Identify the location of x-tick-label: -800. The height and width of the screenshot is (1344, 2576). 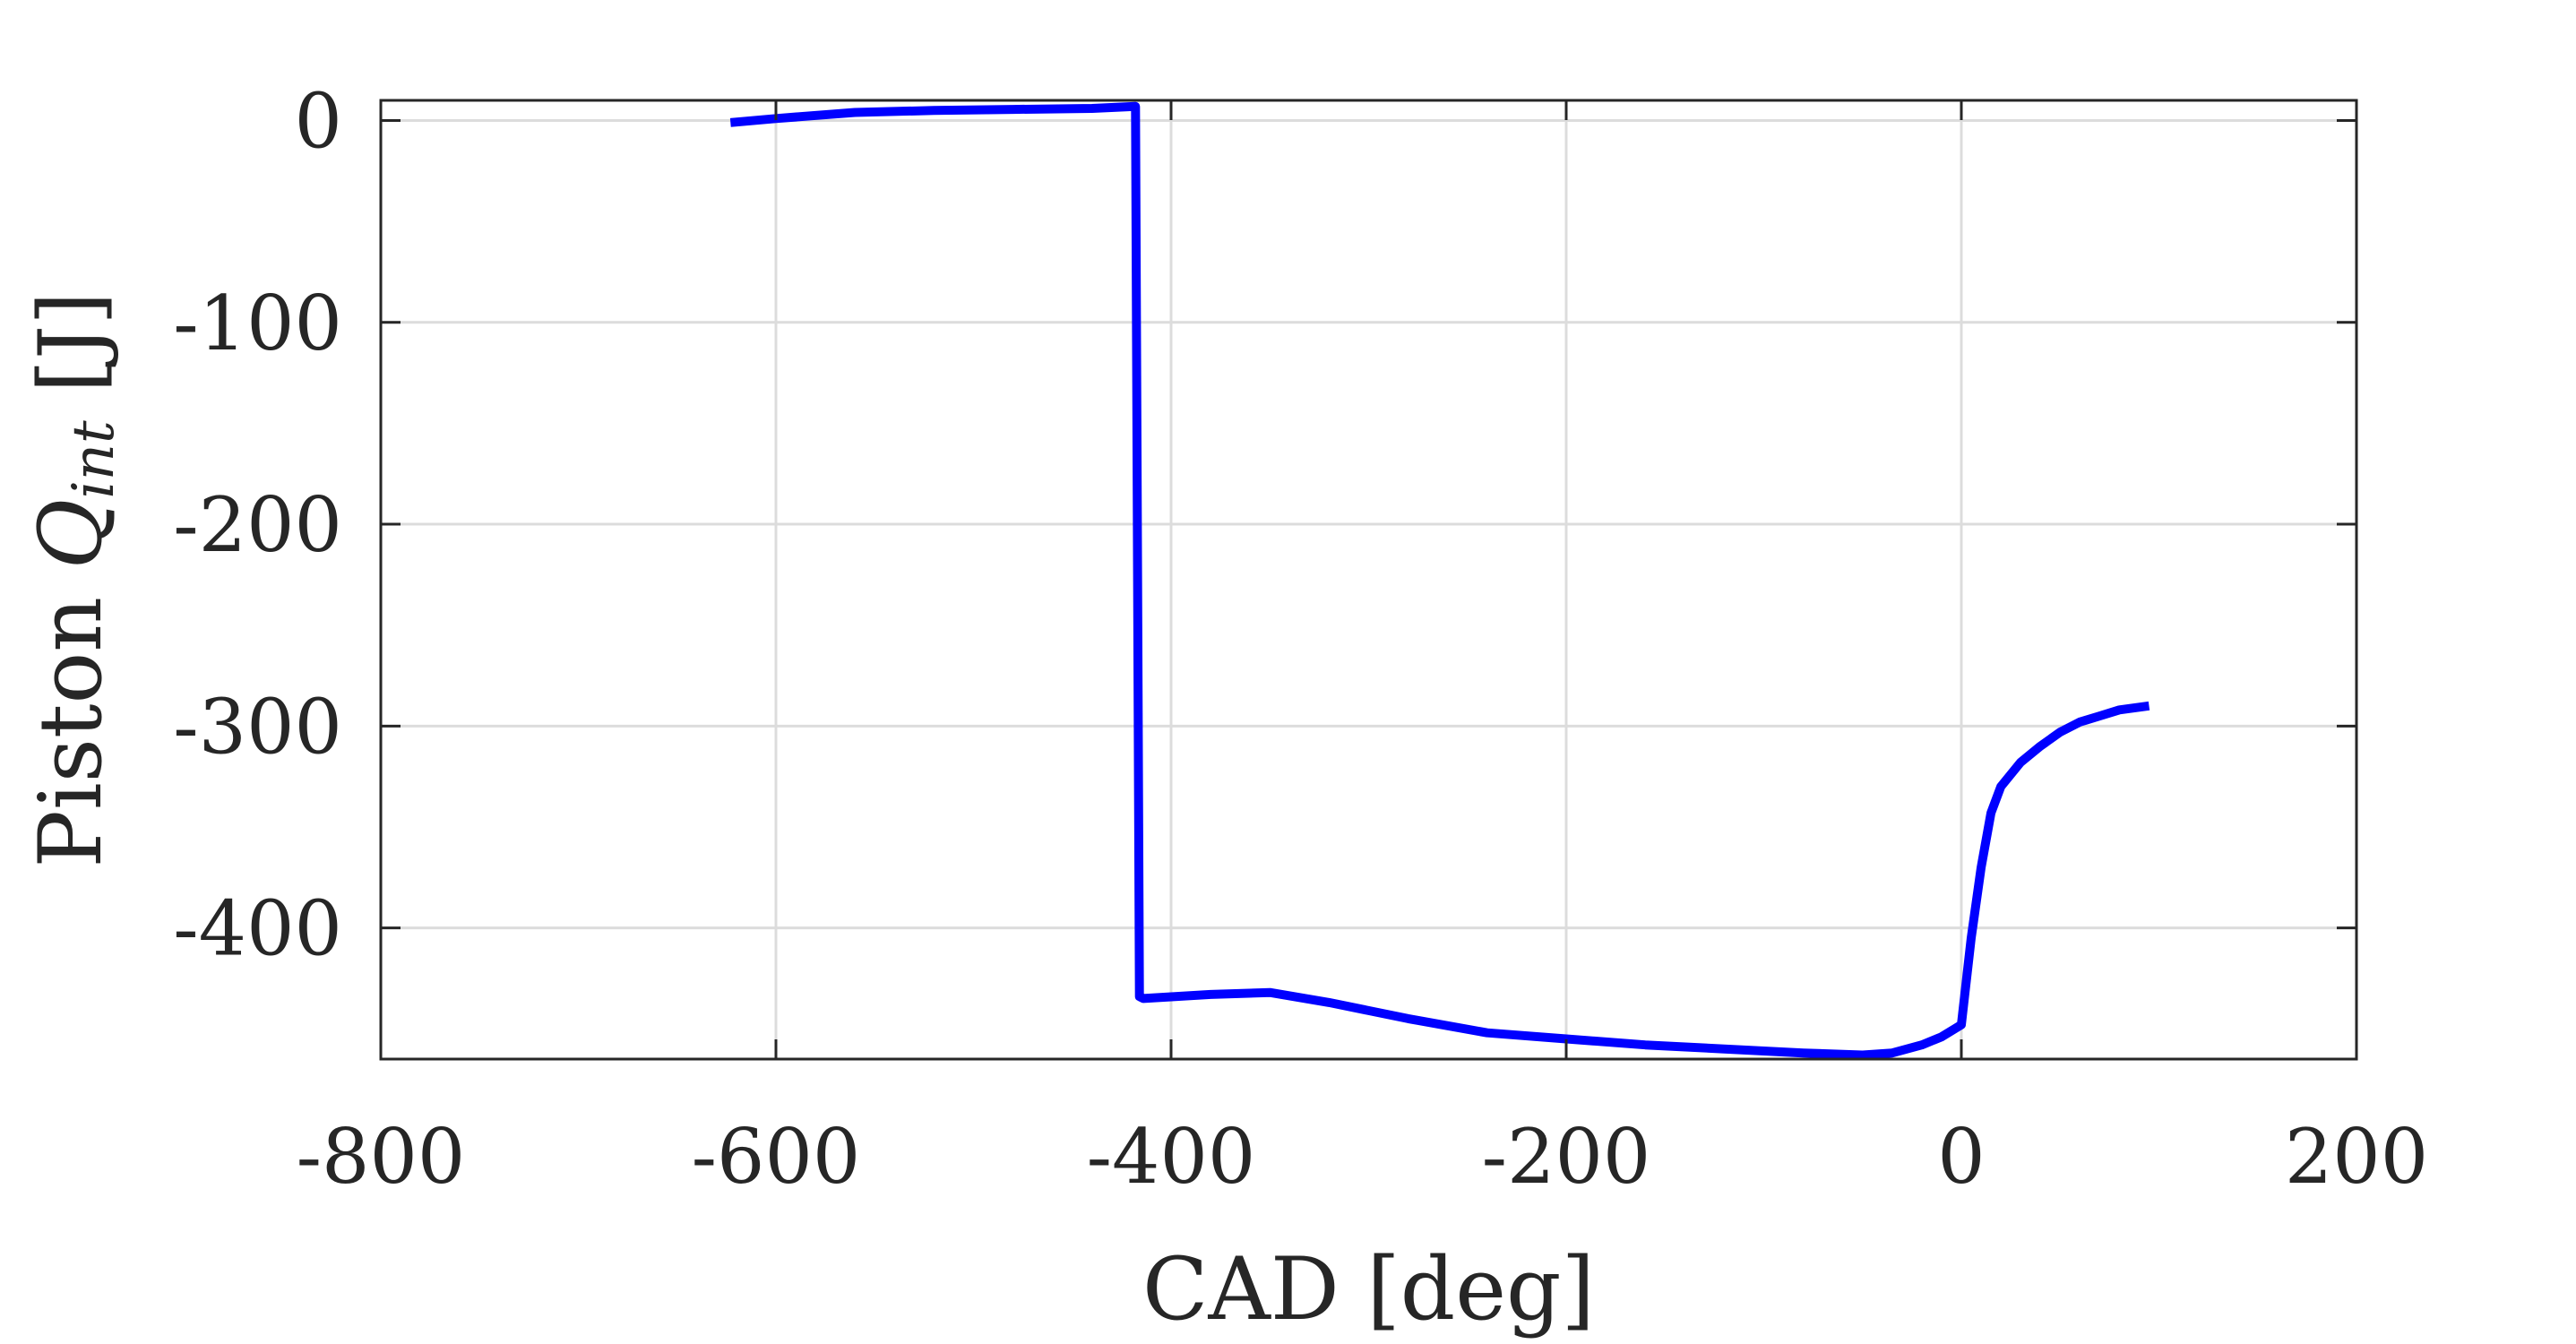
(381, 1157).